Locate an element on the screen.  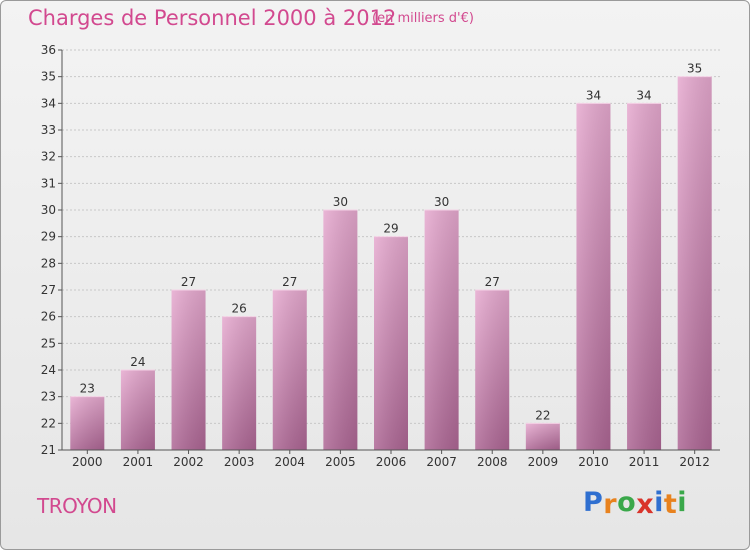
y-tick-label: 30 is located at coordinates (48, 210).